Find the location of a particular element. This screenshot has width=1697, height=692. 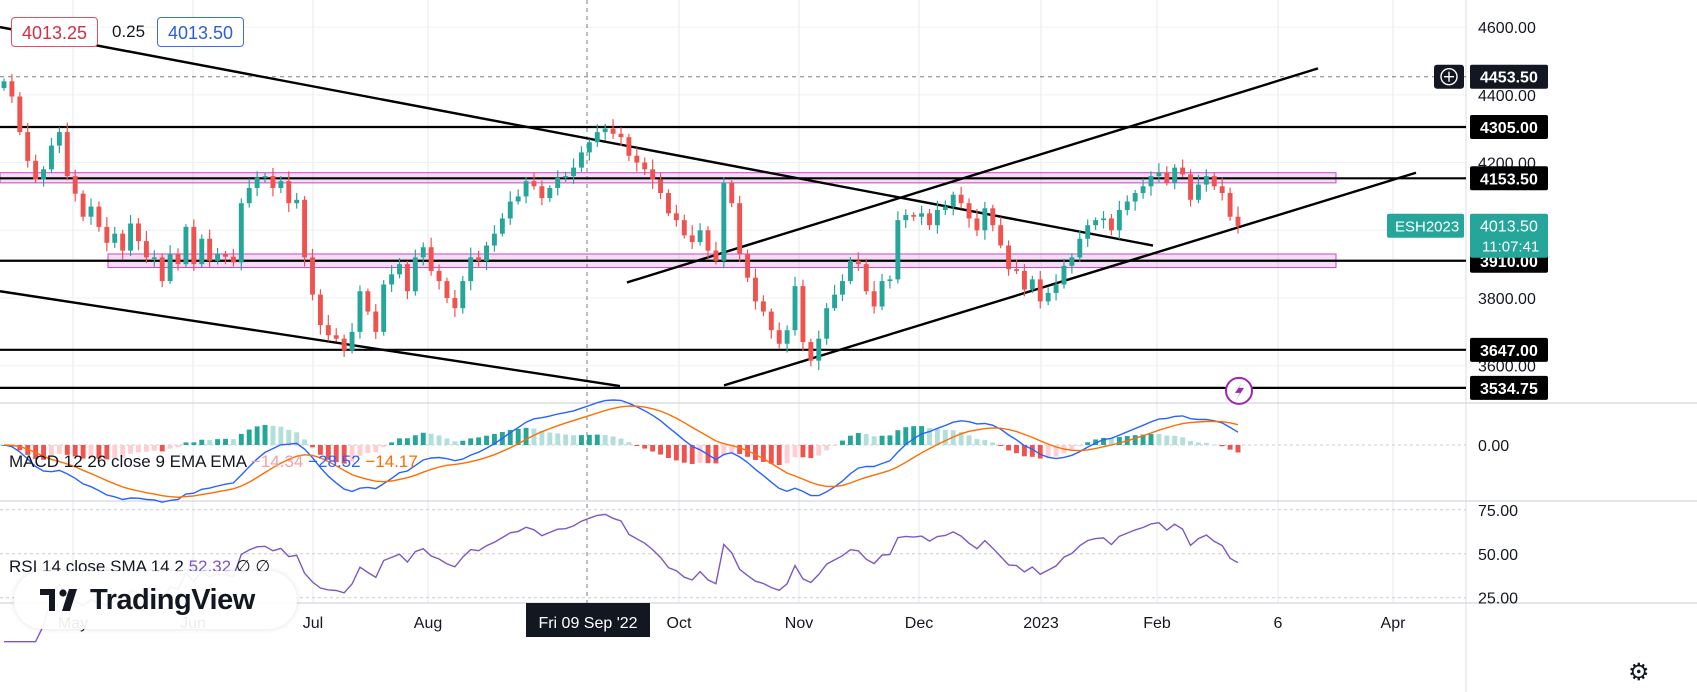

level-badge-label-0: 4305.00 is located at coordinates (1509, 128).